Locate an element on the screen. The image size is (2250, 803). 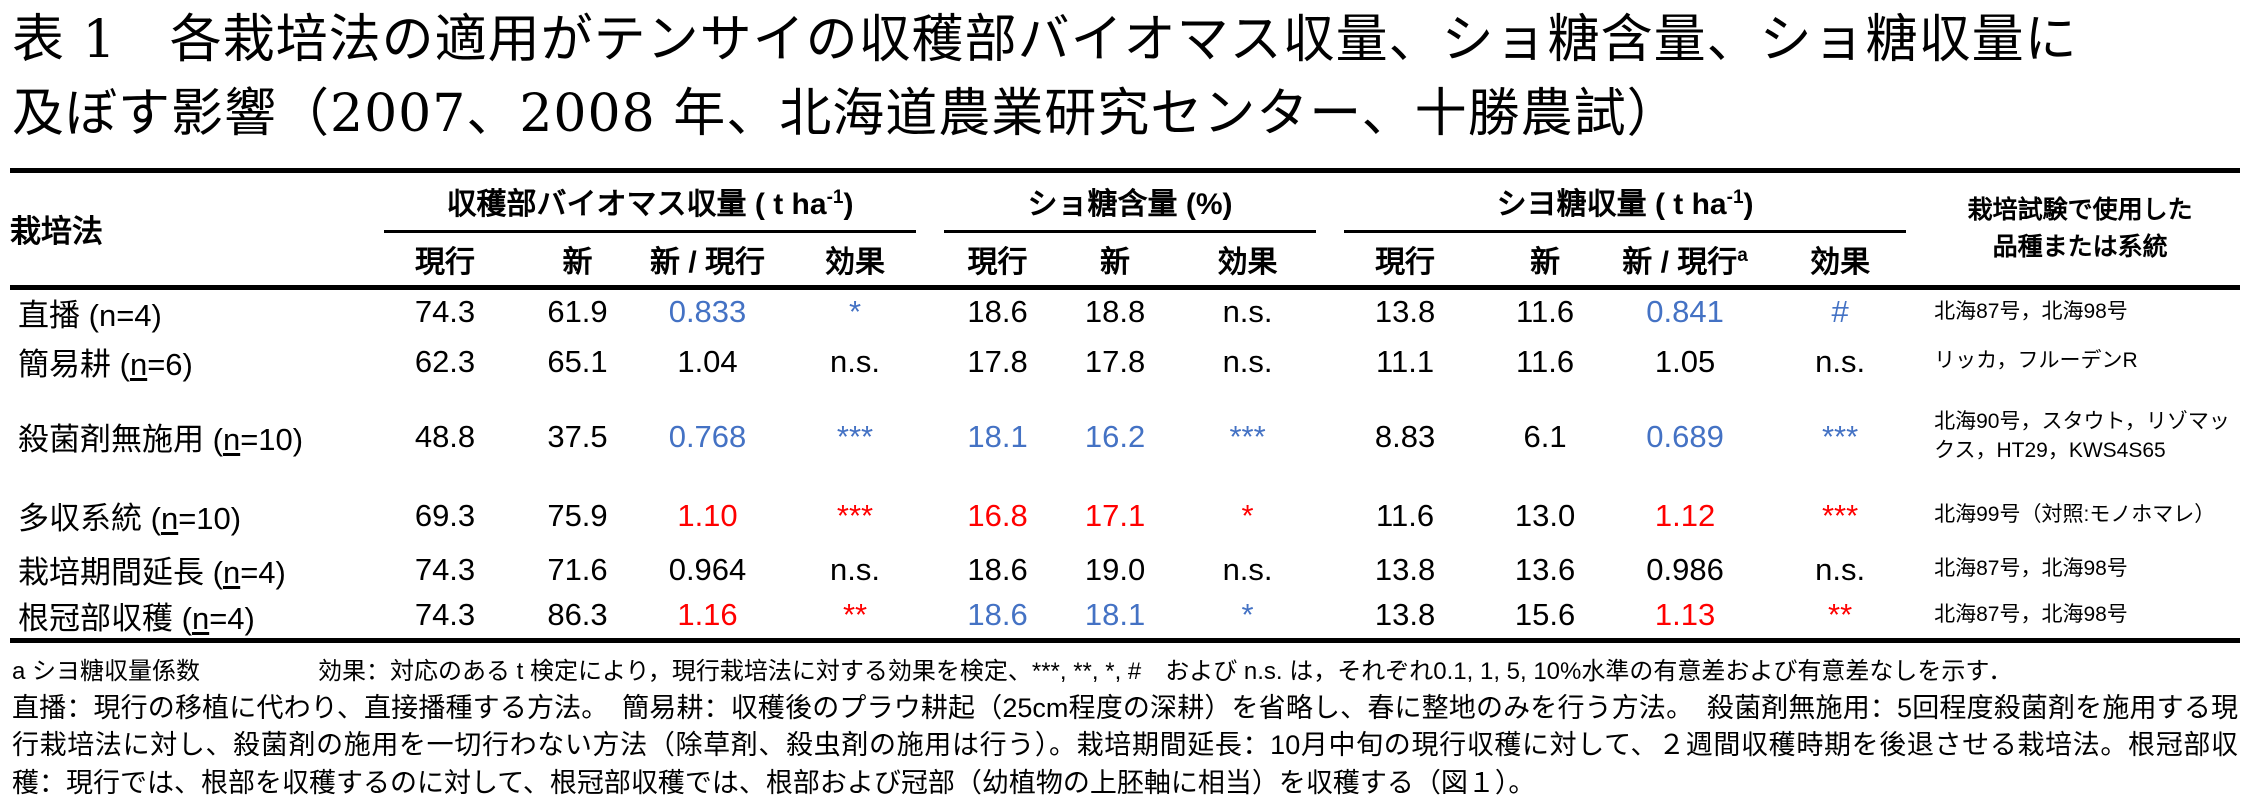
value-cell: 37.5 is located at coordinates (577, 436).